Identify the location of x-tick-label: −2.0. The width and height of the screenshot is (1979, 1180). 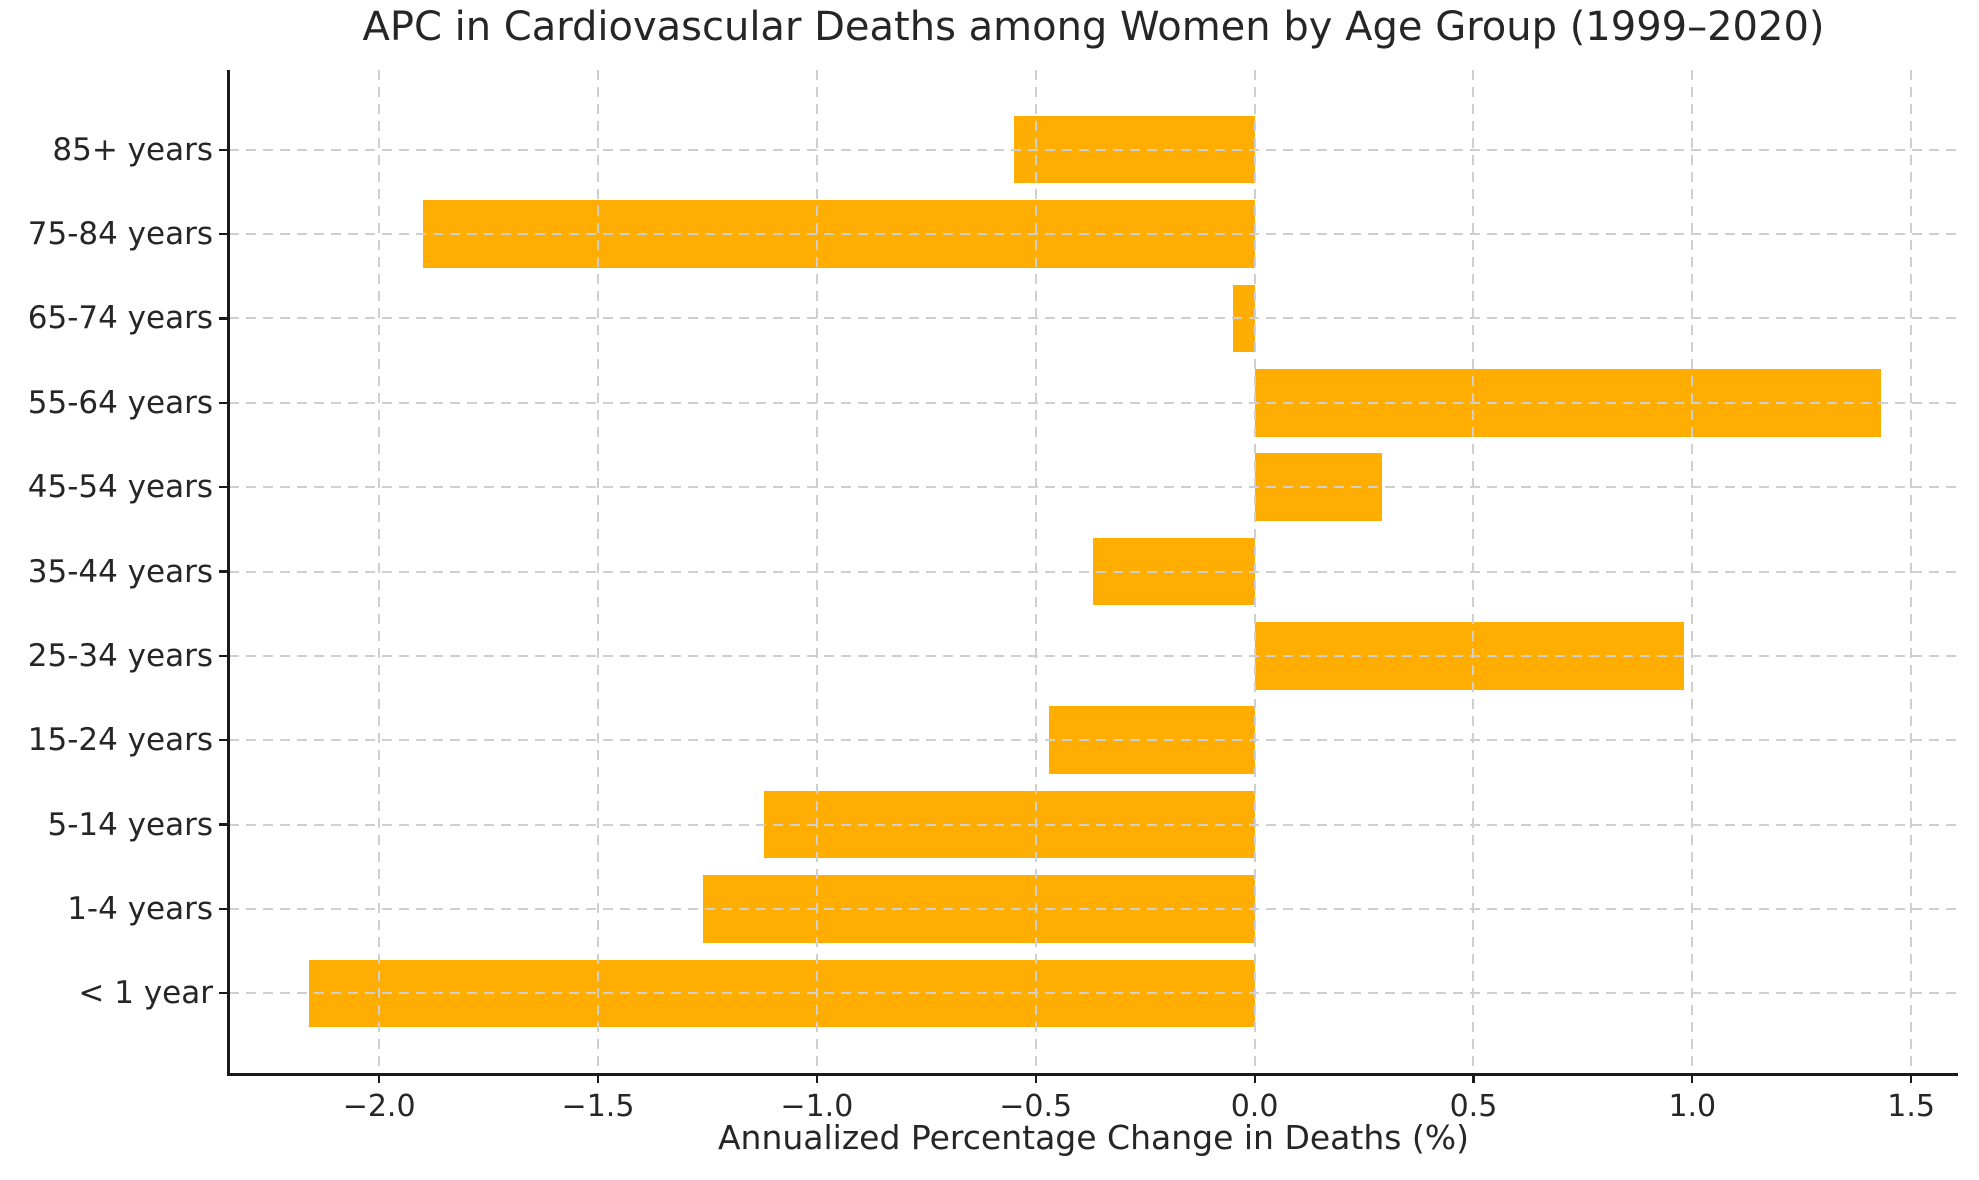
(379, 1106).